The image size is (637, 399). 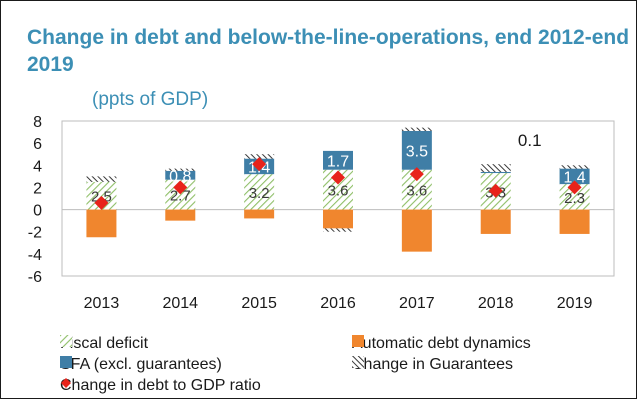 What do you see at coordinates (102, 303) in the screenshot?
I see `x-tick-label: 2013` at bounding box center [102, 303].